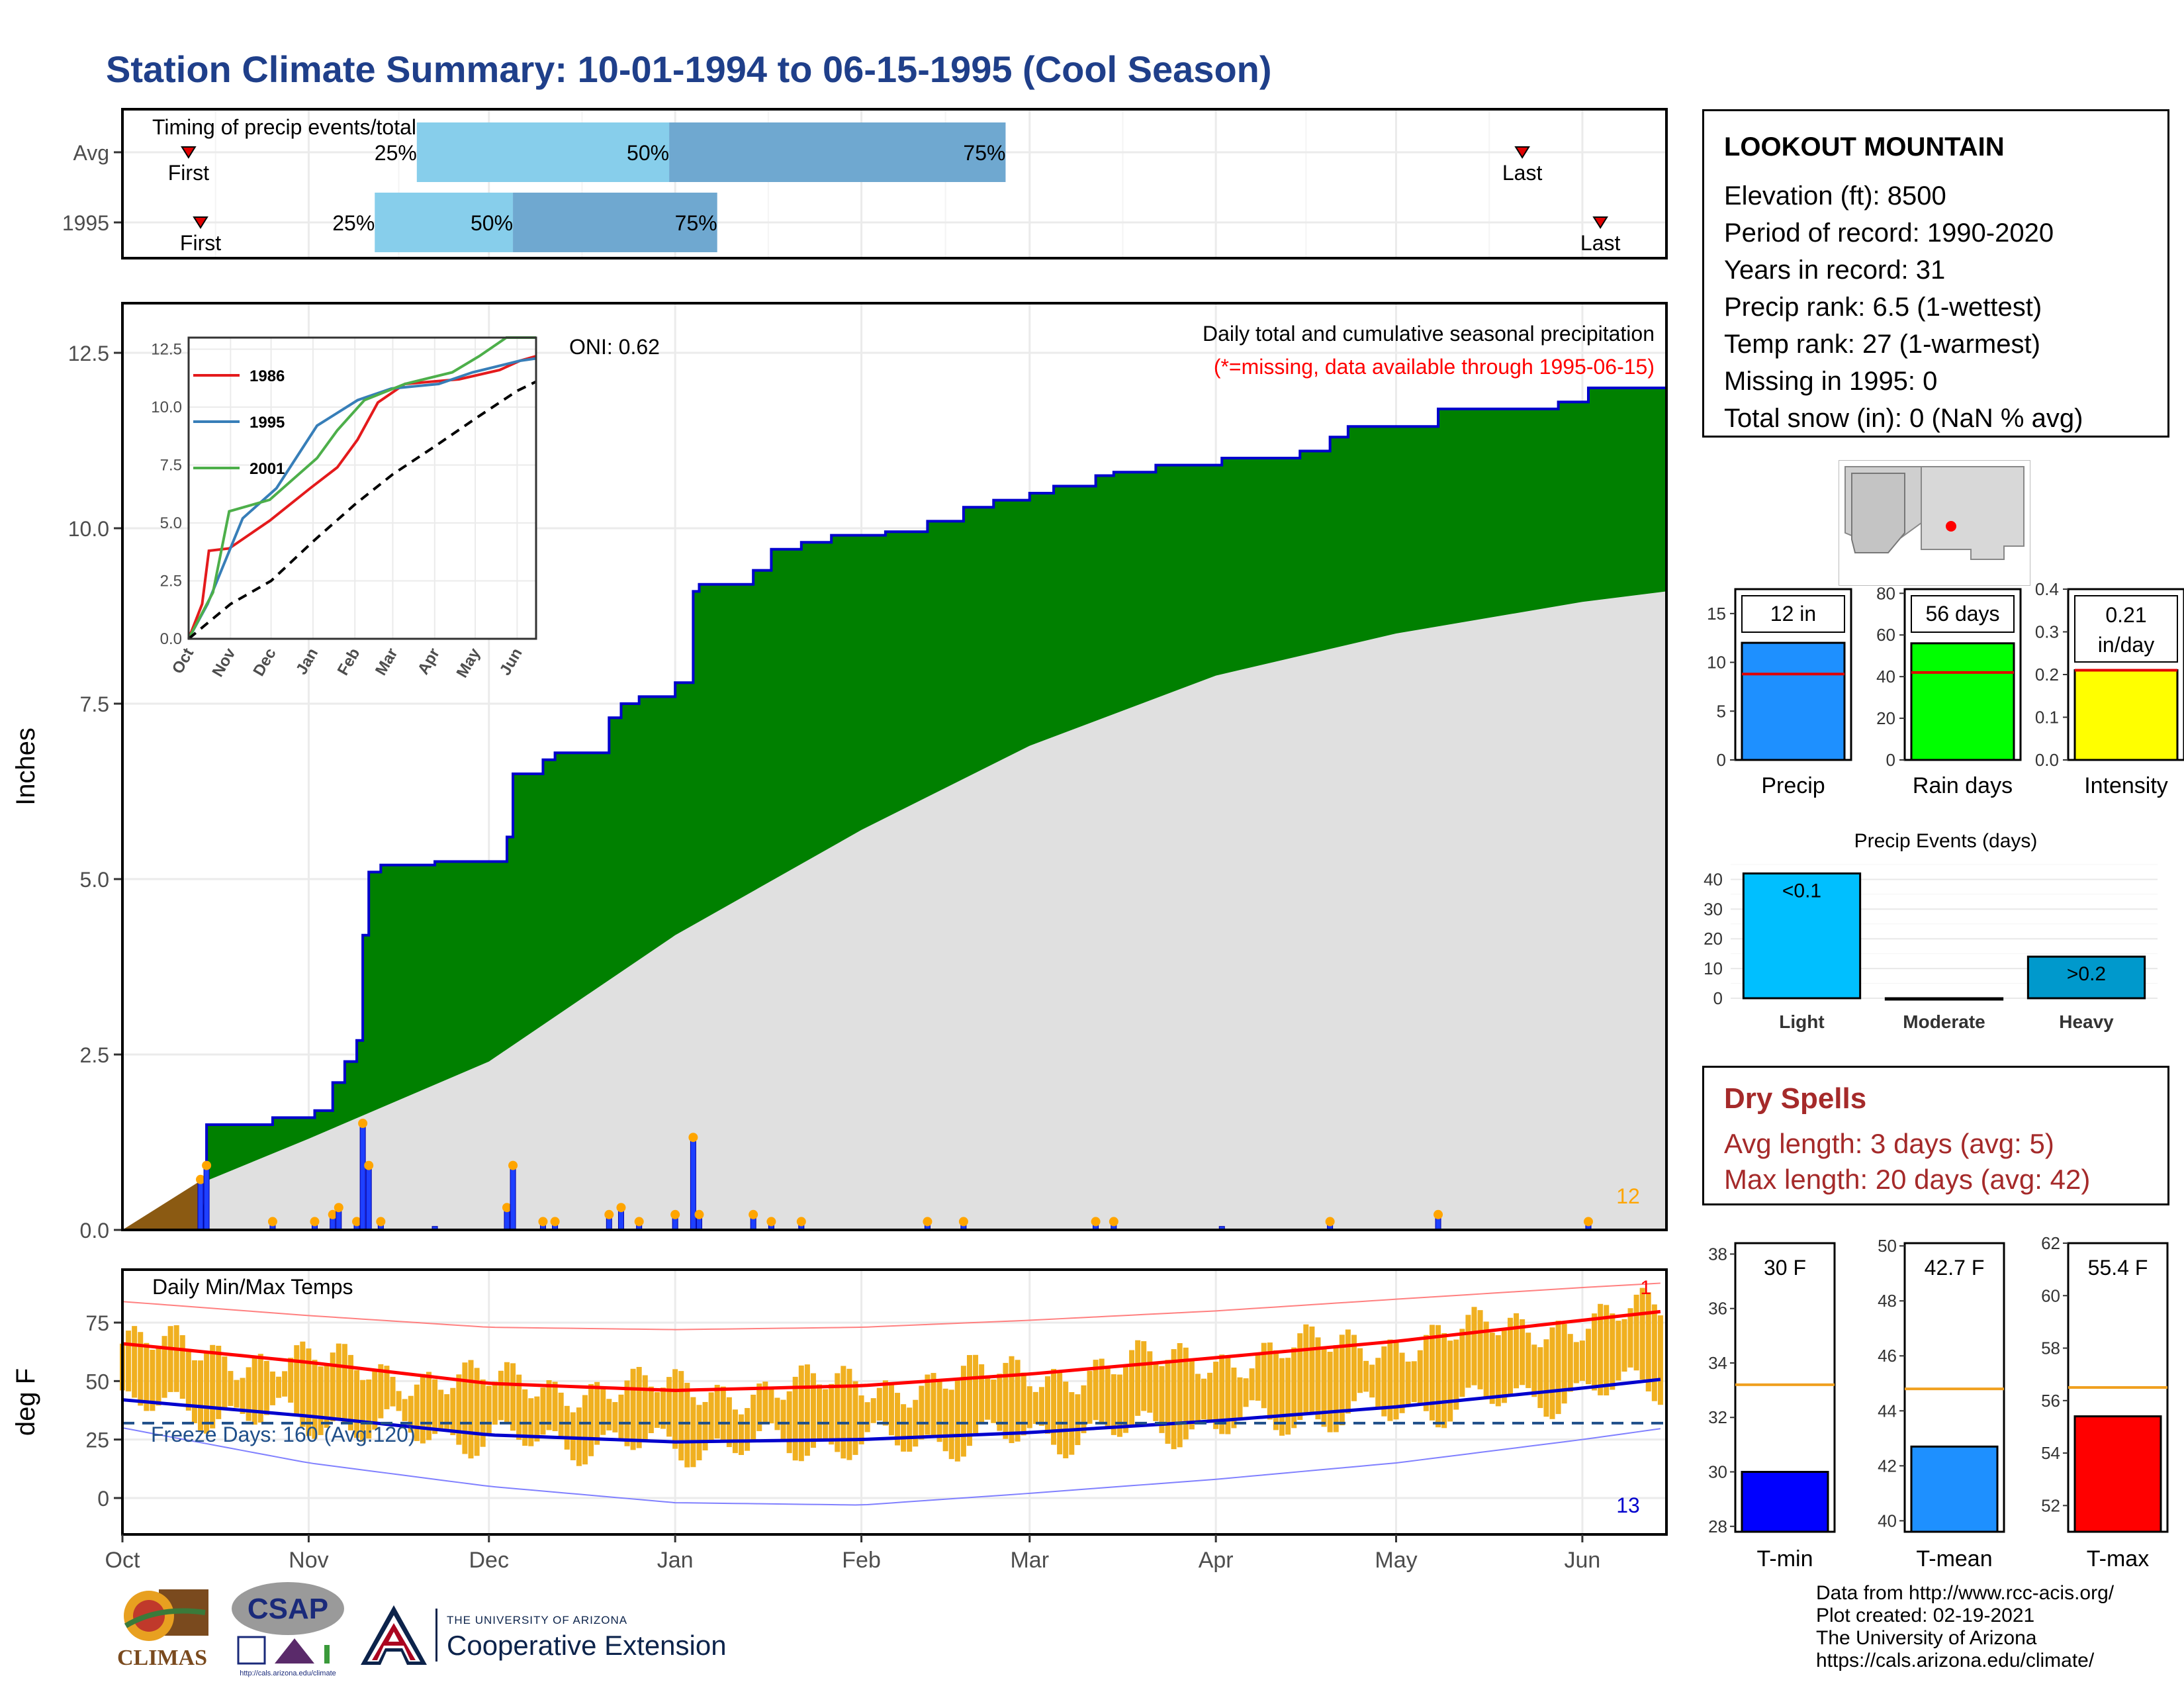 This screenshot has width=2184, height=1688. I want to click on temp-frame, so click(894, 1402).